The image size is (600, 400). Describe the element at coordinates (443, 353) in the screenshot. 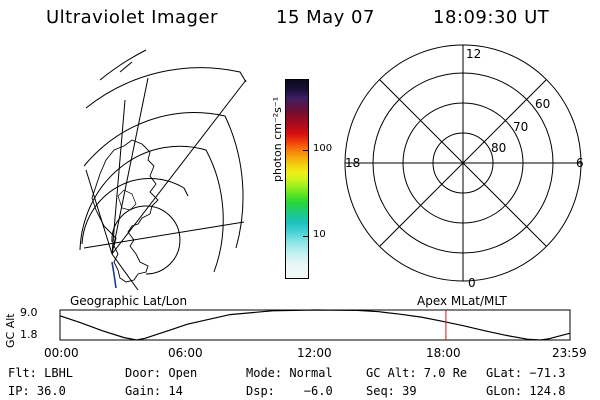

I see `xtick-label-1800: 18:00` at that location.